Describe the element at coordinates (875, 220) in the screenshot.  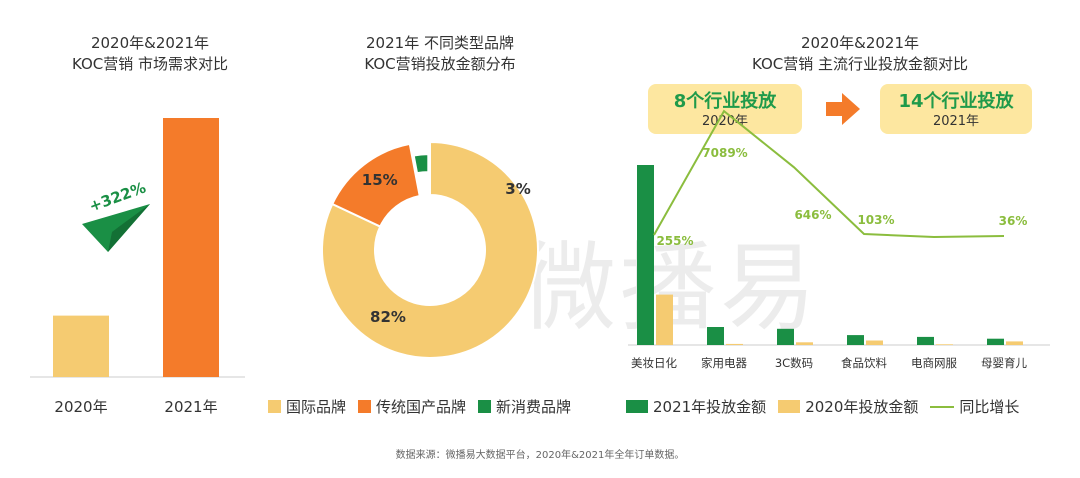
I see `growth-data-label: 103%` at that location.